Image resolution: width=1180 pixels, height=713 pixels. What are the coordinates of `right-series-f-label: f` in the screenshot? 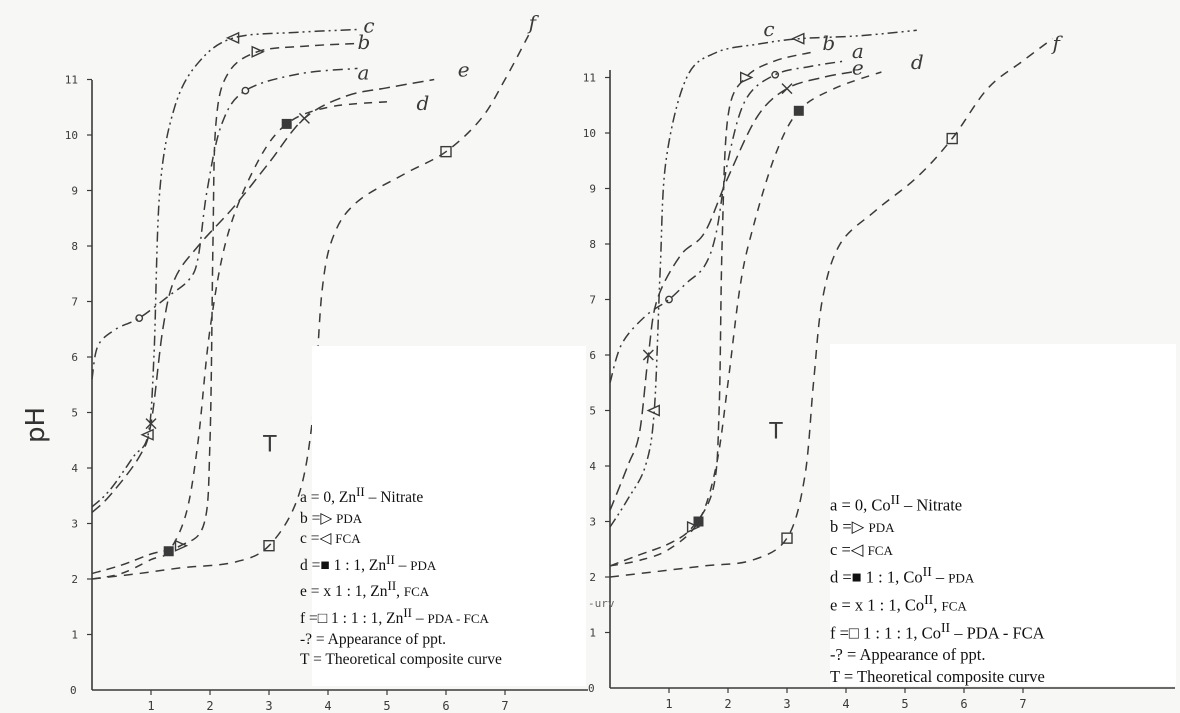 It's located at (1057, 43).